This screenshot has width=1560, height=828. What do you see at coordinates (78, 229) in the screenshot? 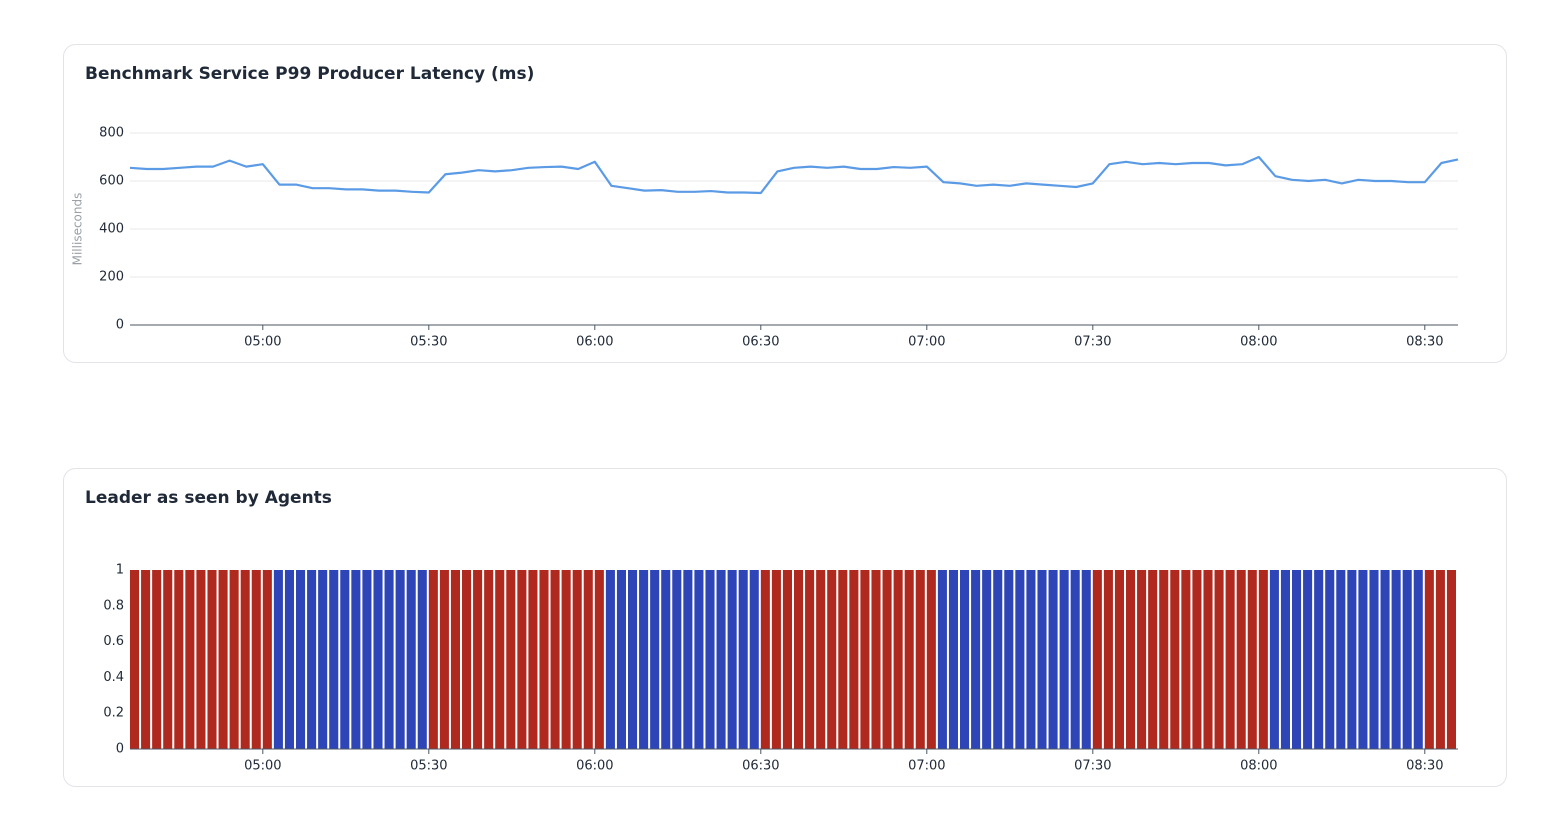
I see `y-axis-label: Milliseconds` at bounding box center [78, 229].